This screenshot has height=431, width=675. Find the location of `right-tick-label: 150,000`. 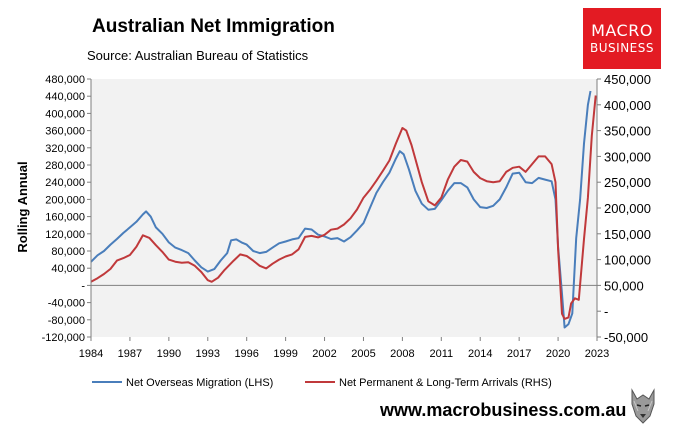

right-tick-label: 150,000 is located at coordinates (627, 234).